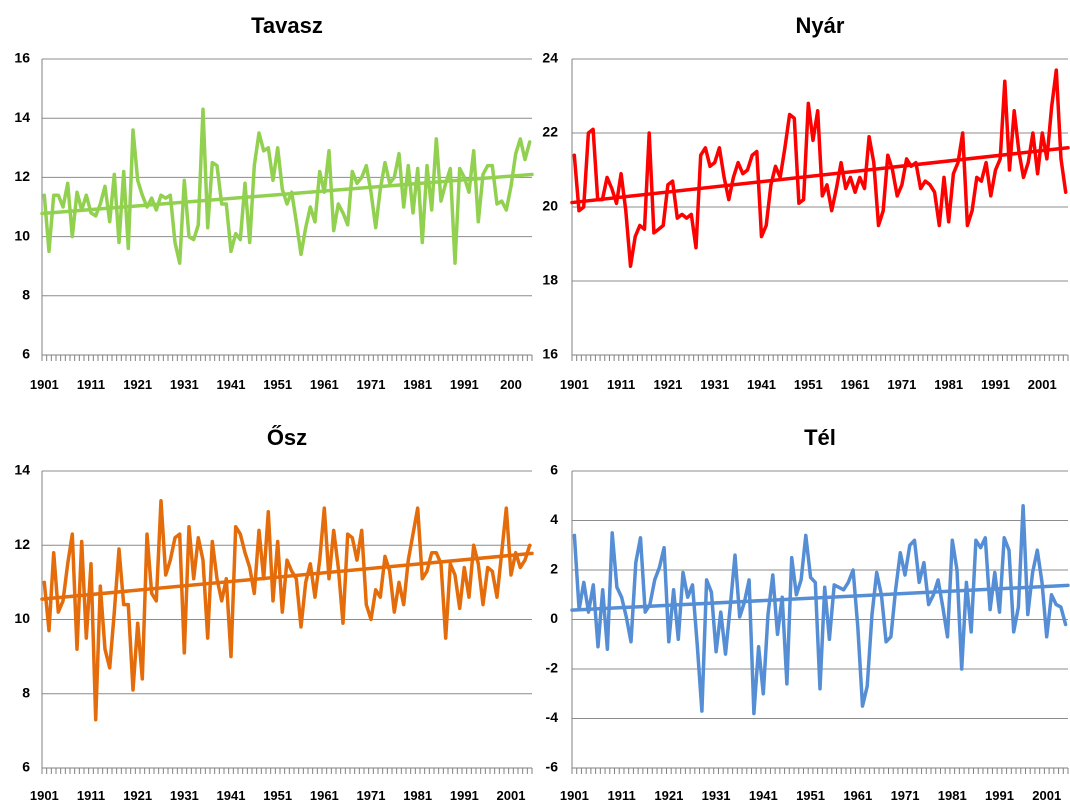  What do you see at coordinates (550, 280) in the screenshot?
I see `y-tick-label: 18` at bounding box center [550, 280].